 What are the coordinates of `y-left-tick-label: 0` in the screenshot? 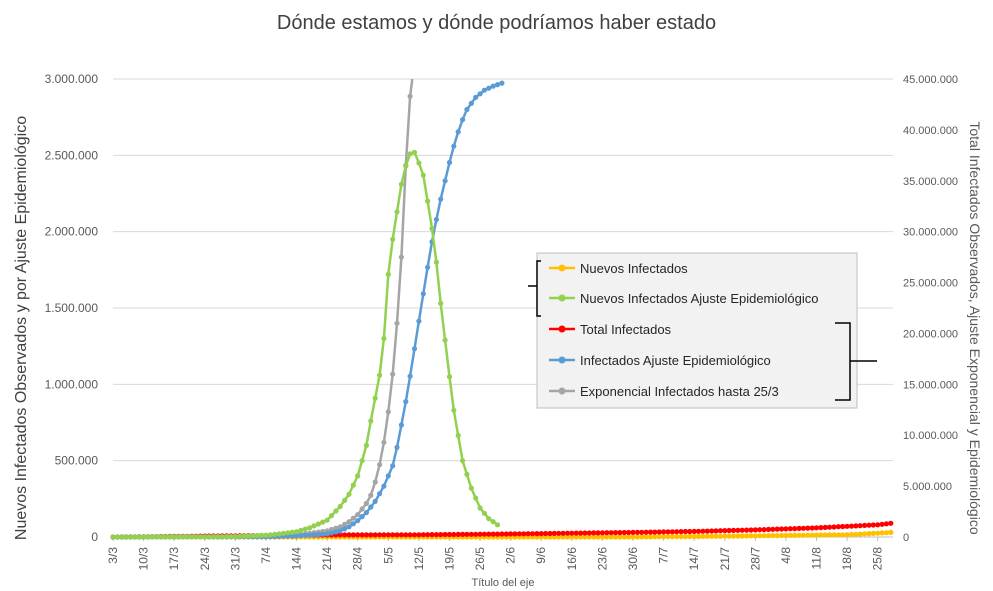 It's located at (94, 537).